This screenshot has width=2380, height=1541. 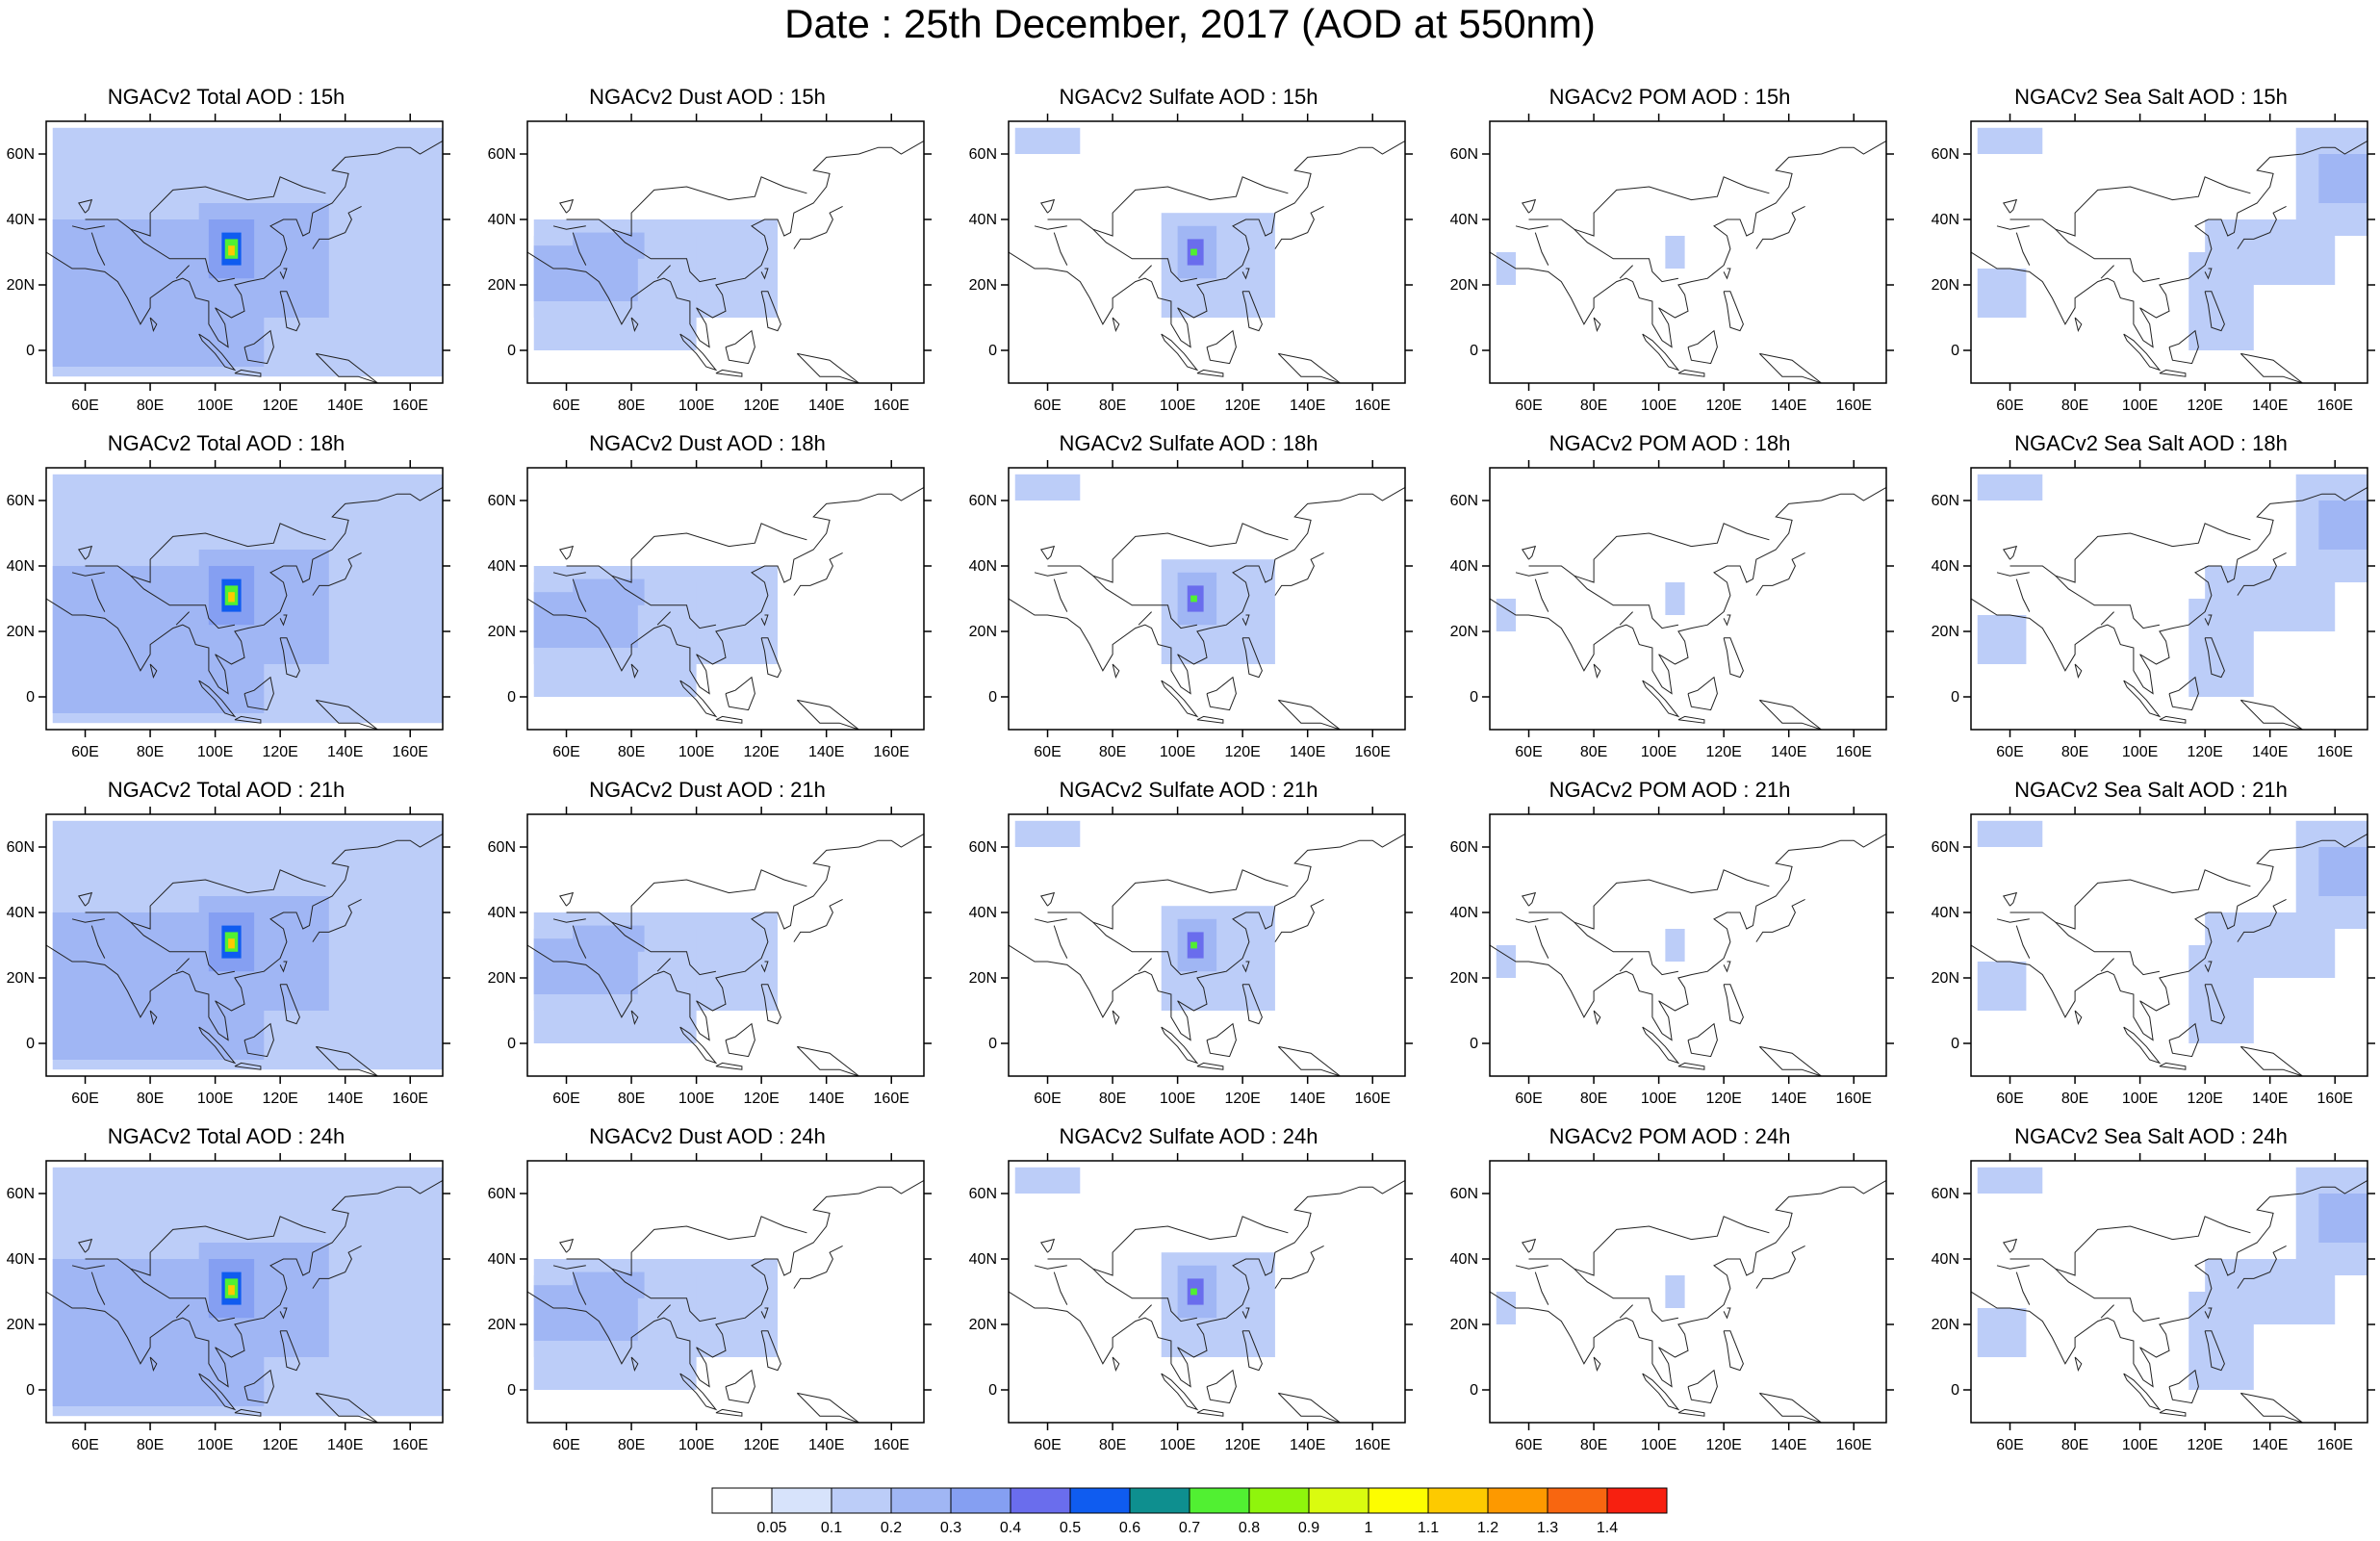 I want to click on panel-title: NGACv2 Sulfate AOD : 24h, so click(x=1188, y=1136).